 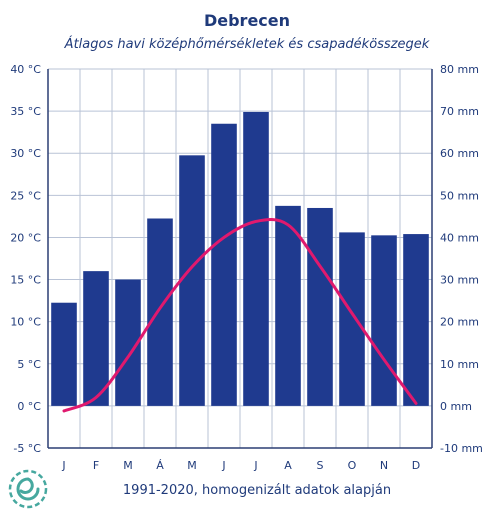 I want to click on left-tick-label: -5 °C, so click(x=27, y=448).